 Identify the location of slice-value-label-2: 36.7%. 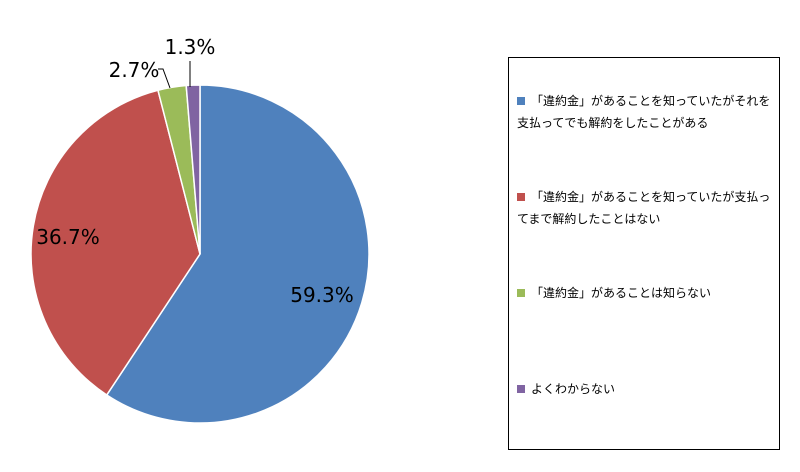
(68, 237).